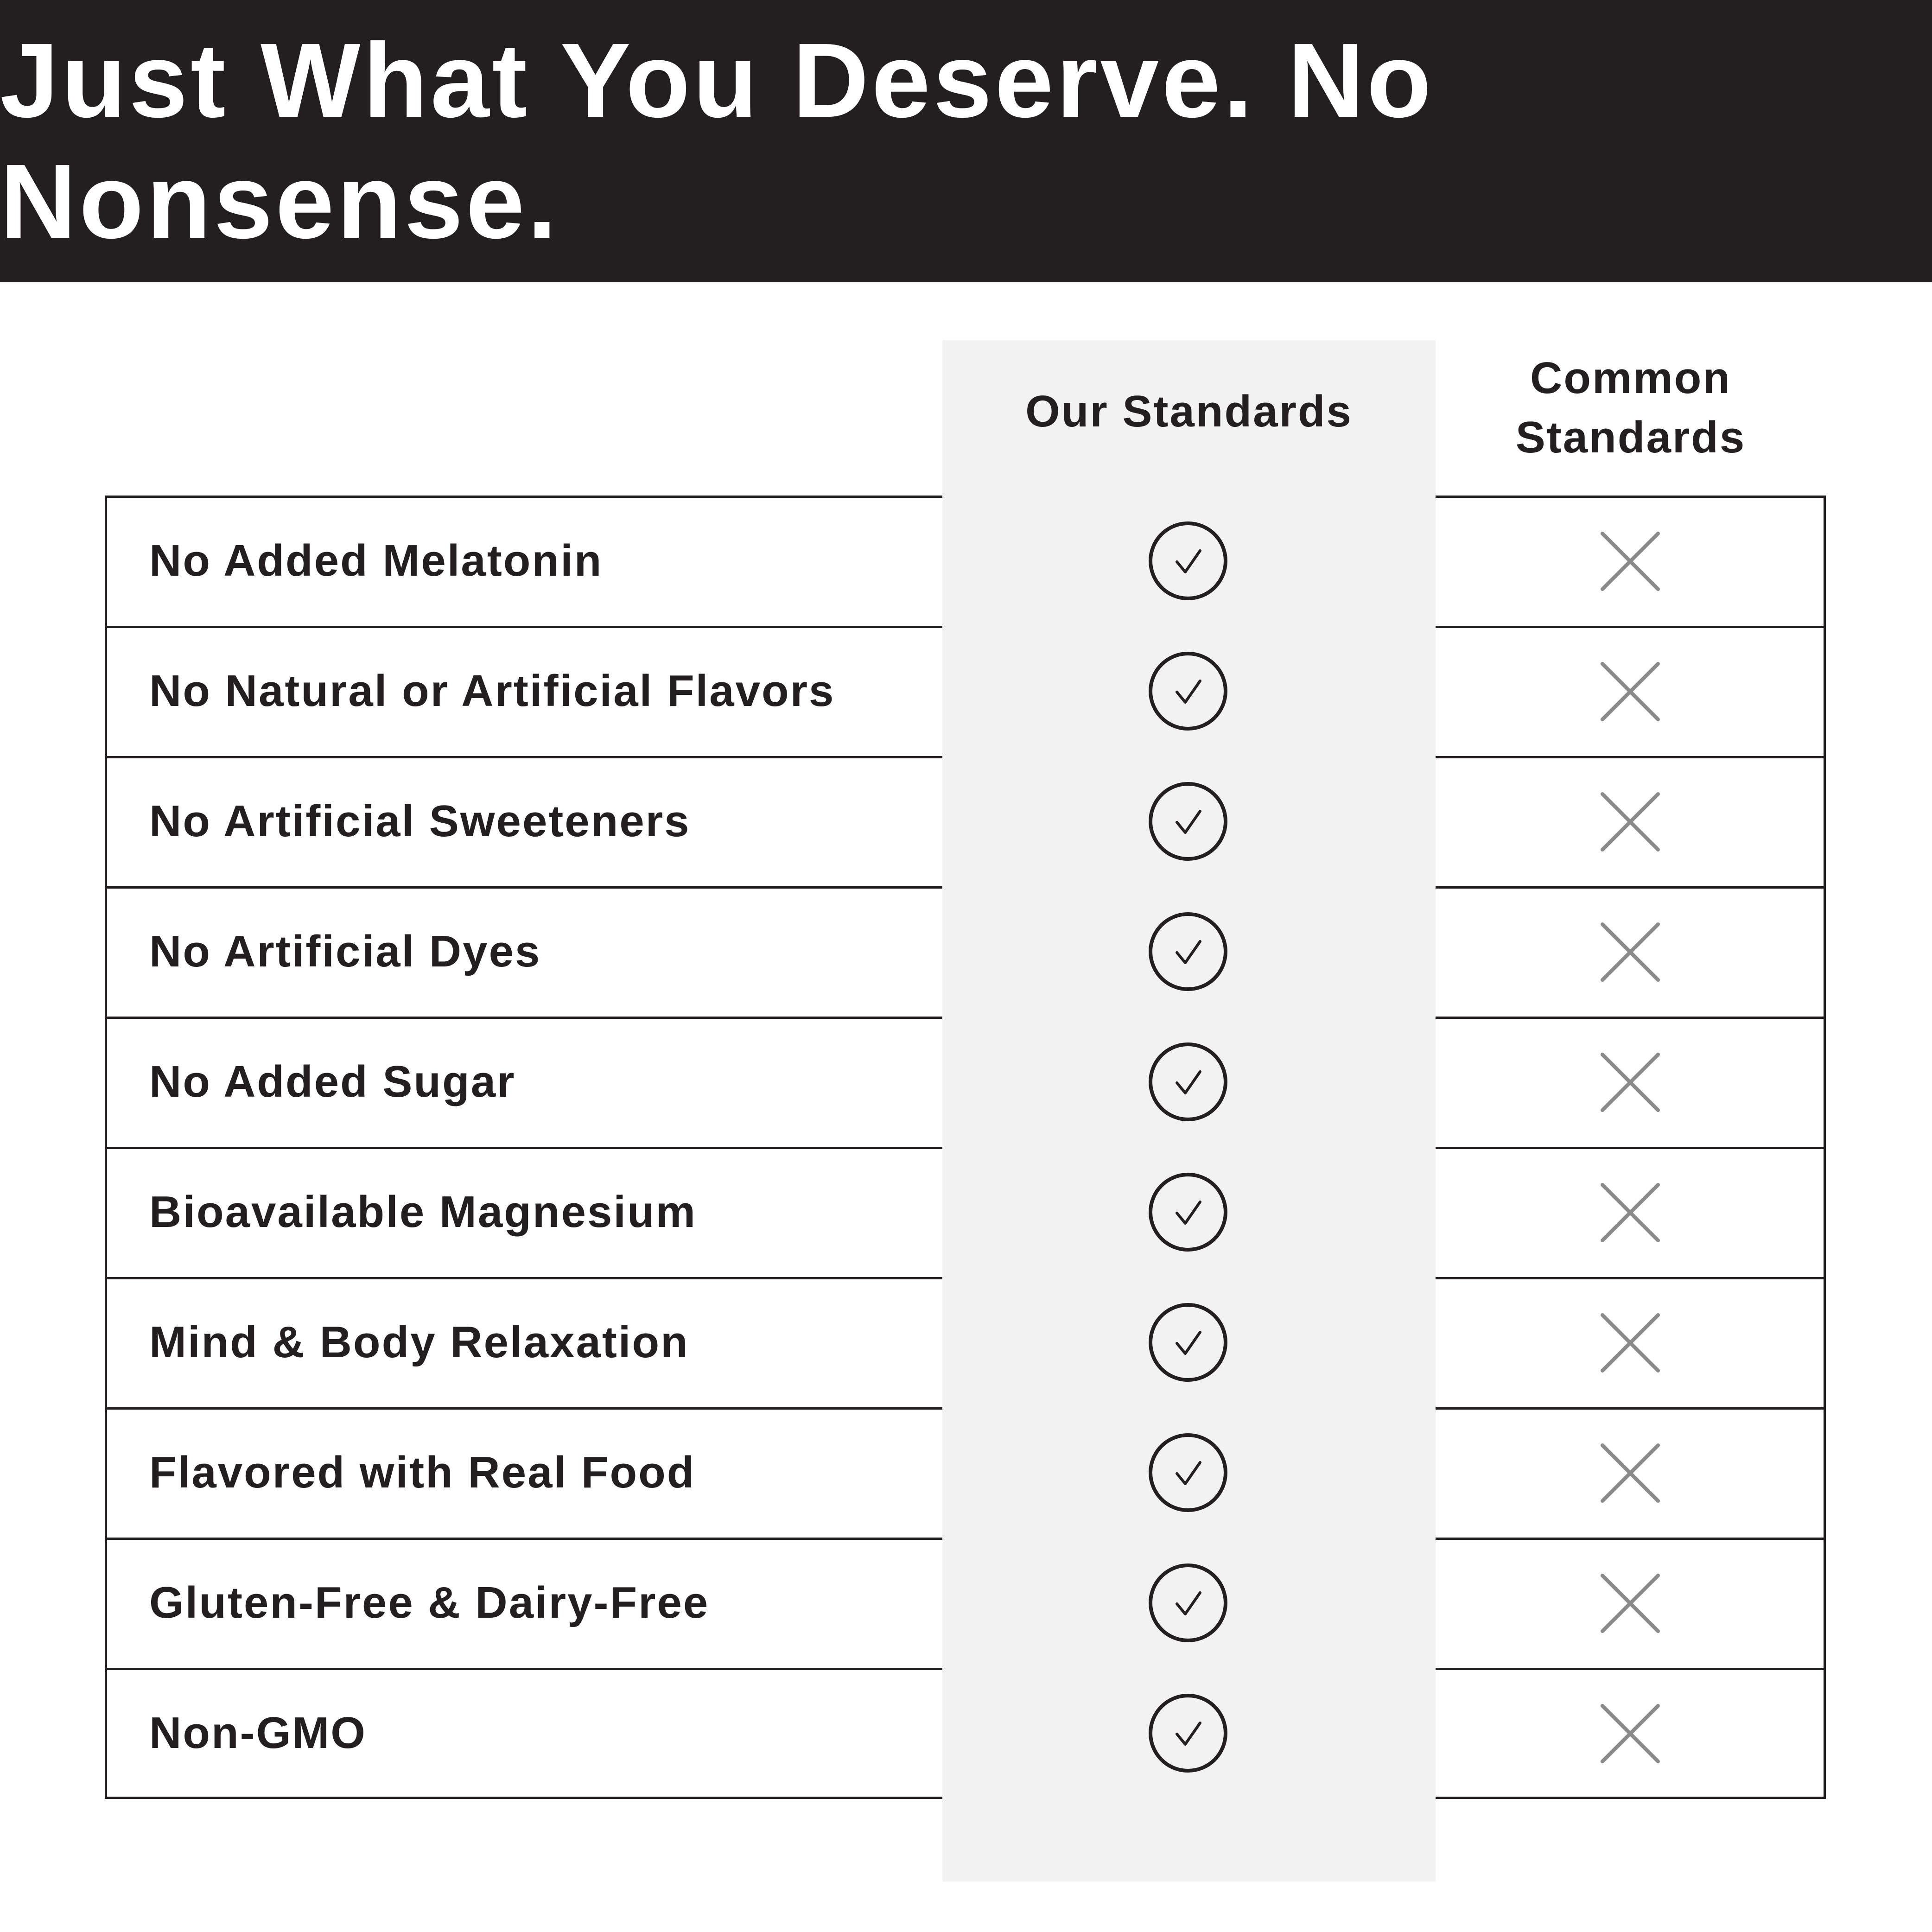 This screenshot has width=1932, height=1932. What do you see at coordinates (422, 1472) in the screenshot?
I see `row-label: Flavored with Real Food` at bounding box center [422, 1472].